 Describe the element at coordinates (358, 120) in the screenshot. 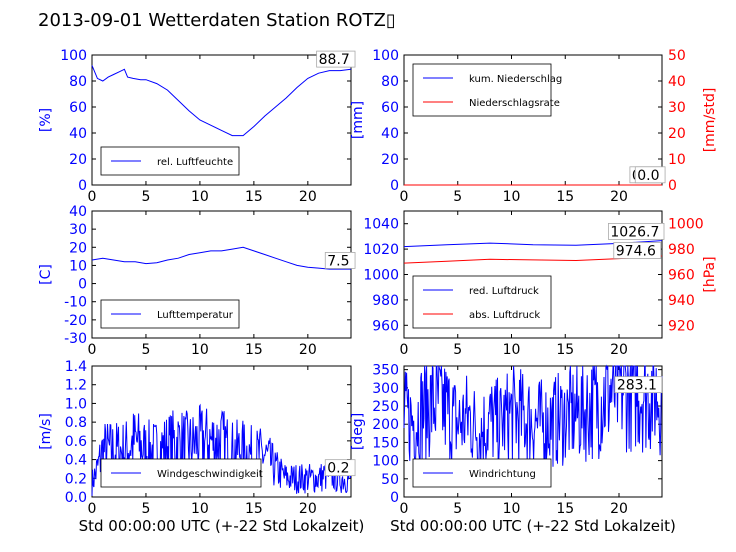

I see `y-axis-label: [mm]` at that location.